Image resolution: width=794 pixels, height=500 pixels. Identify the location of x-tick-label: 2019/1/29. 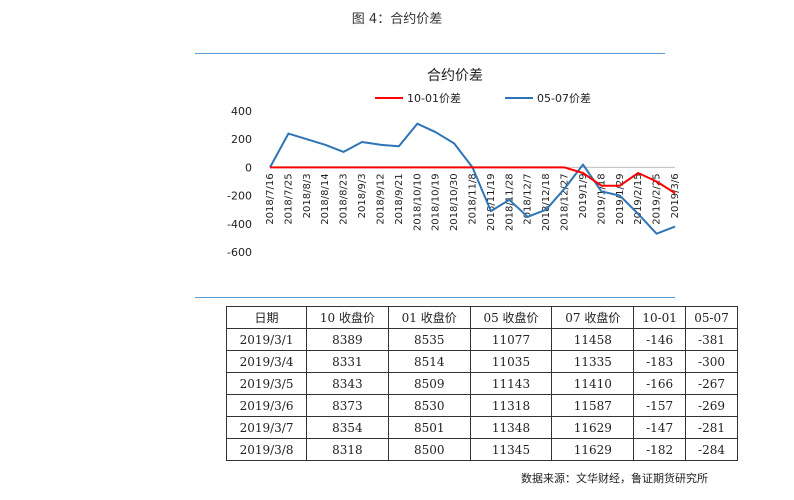
(620, 198).